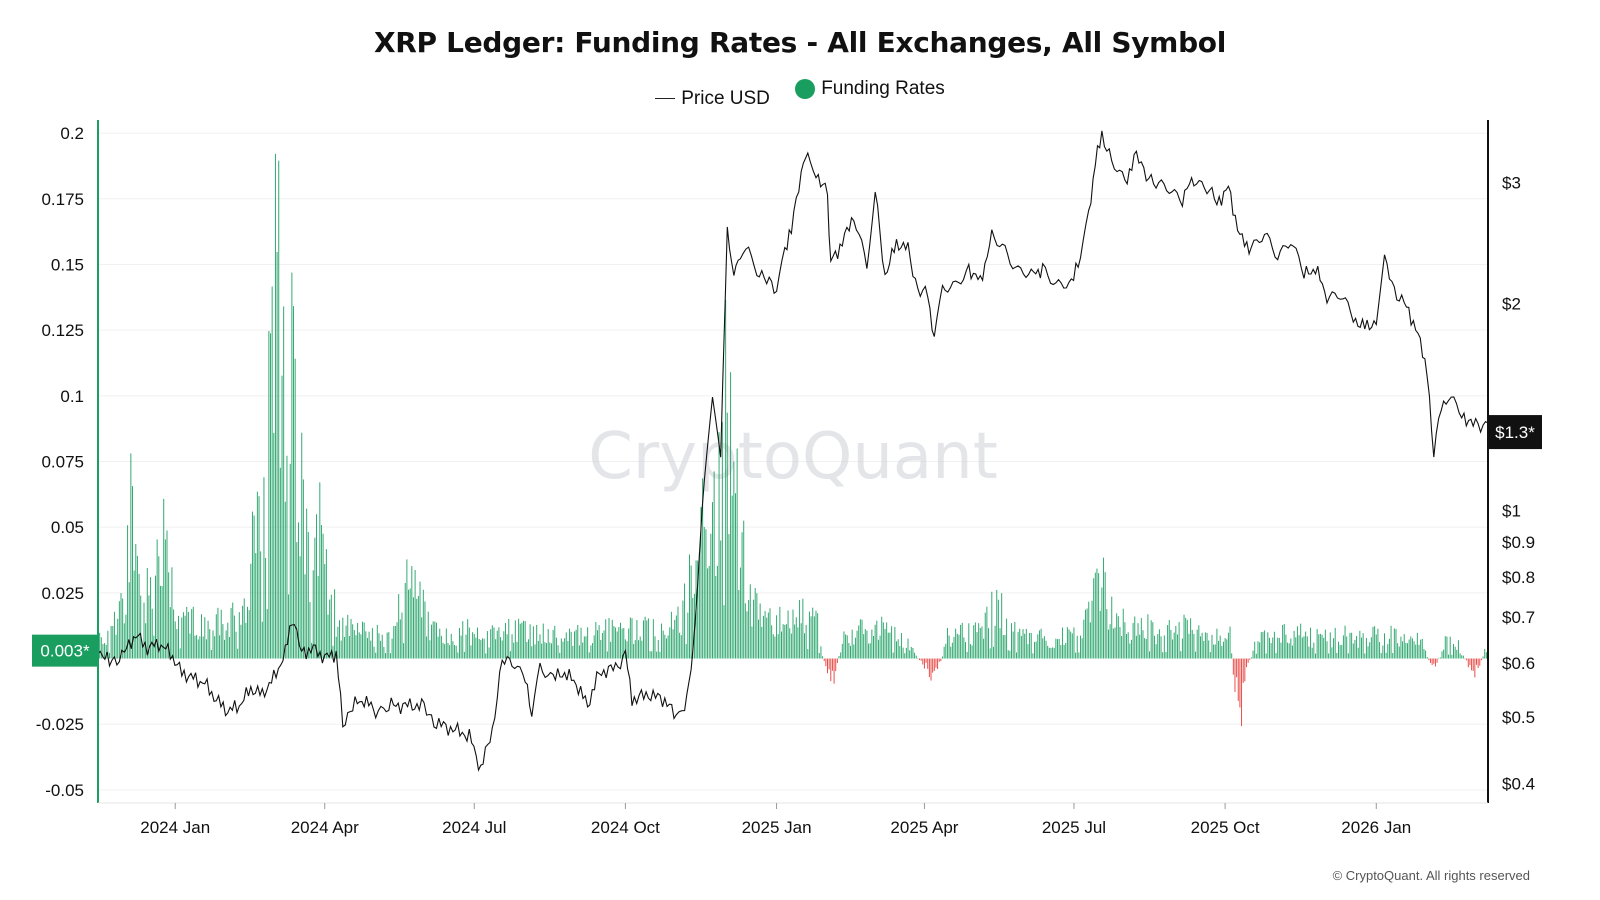 Image resolution: width=1600 pixels, height=900 pixels. What do you see at coordinates (1518, 784) in the screenshot?
I see `right-tick-label: $0.4` at bounding box center [1518, 784].